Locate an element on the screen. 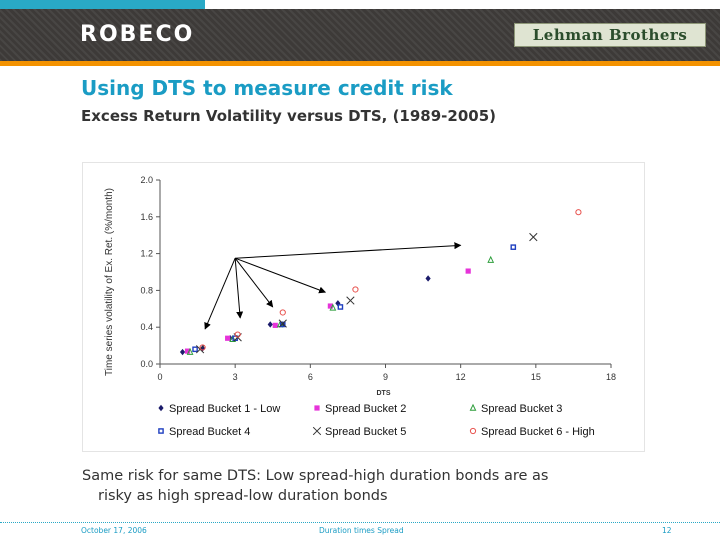  header-bar: ROBECO Lehman Brothers is located at coordinates (360, 35).